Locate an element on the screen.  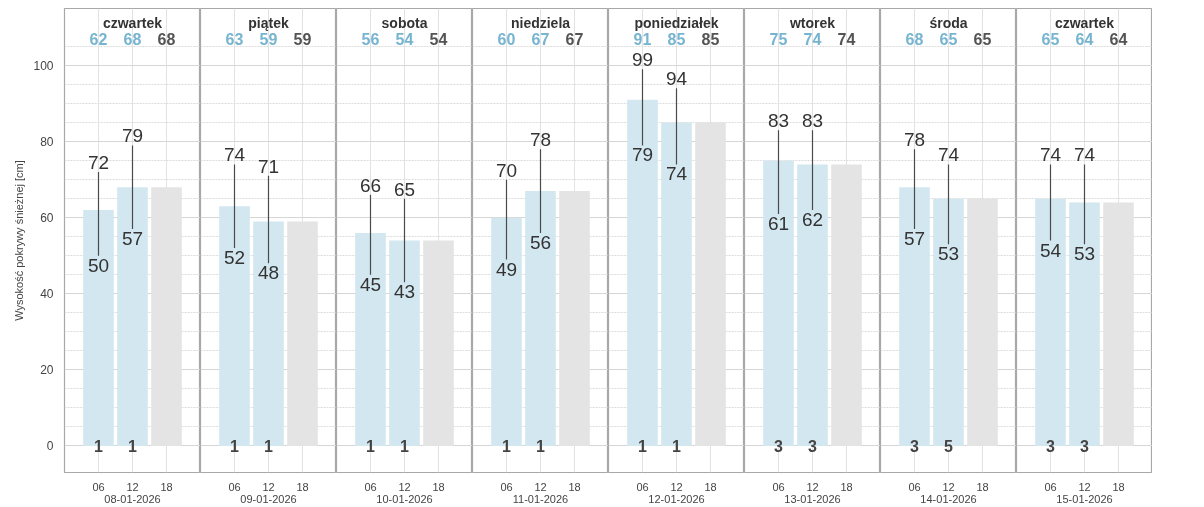
annotation: 43 is located at coordinates (404, 292).